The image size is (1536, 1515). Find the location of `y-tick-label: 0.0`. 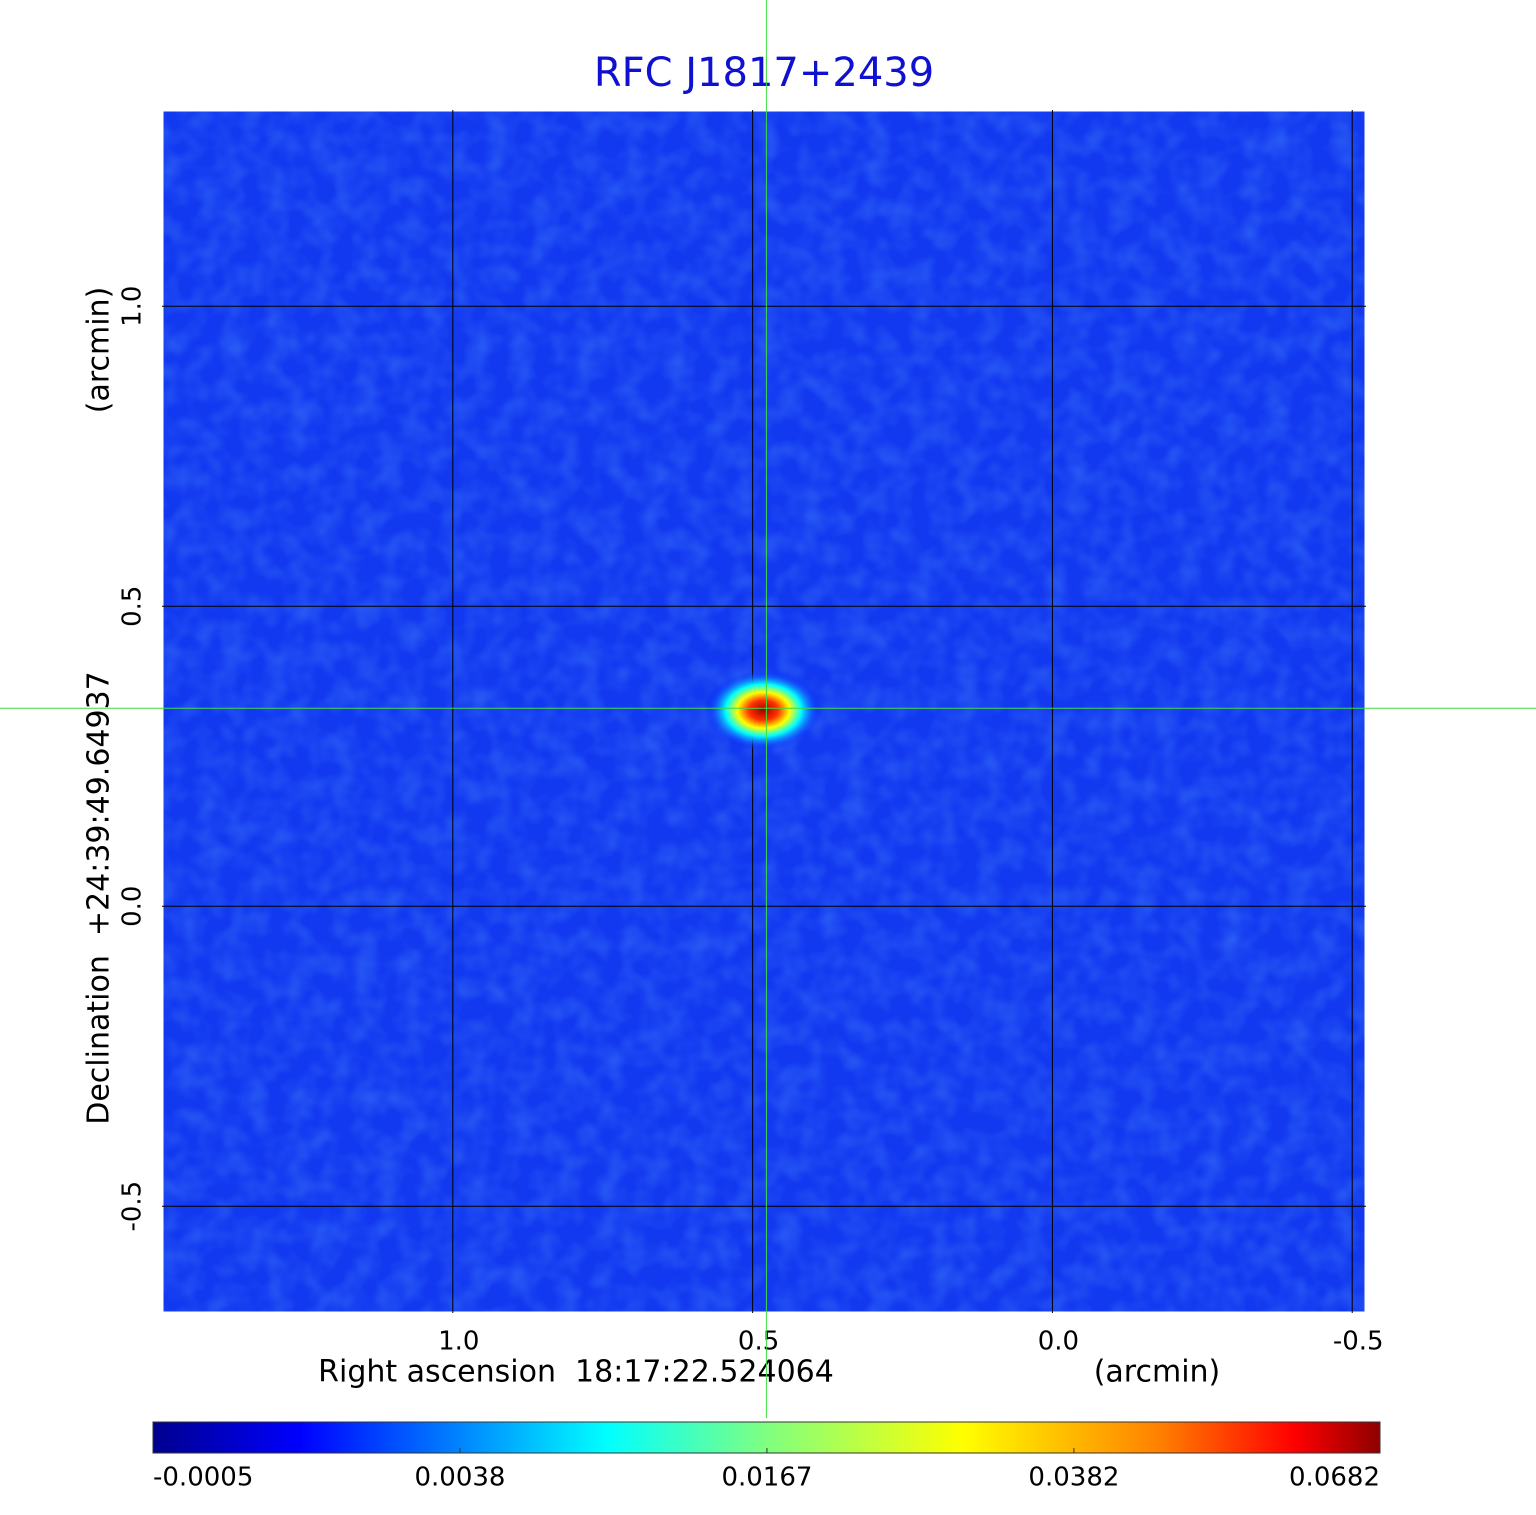

y-tick-label: 0.0 is located at coordinates (133, 906).